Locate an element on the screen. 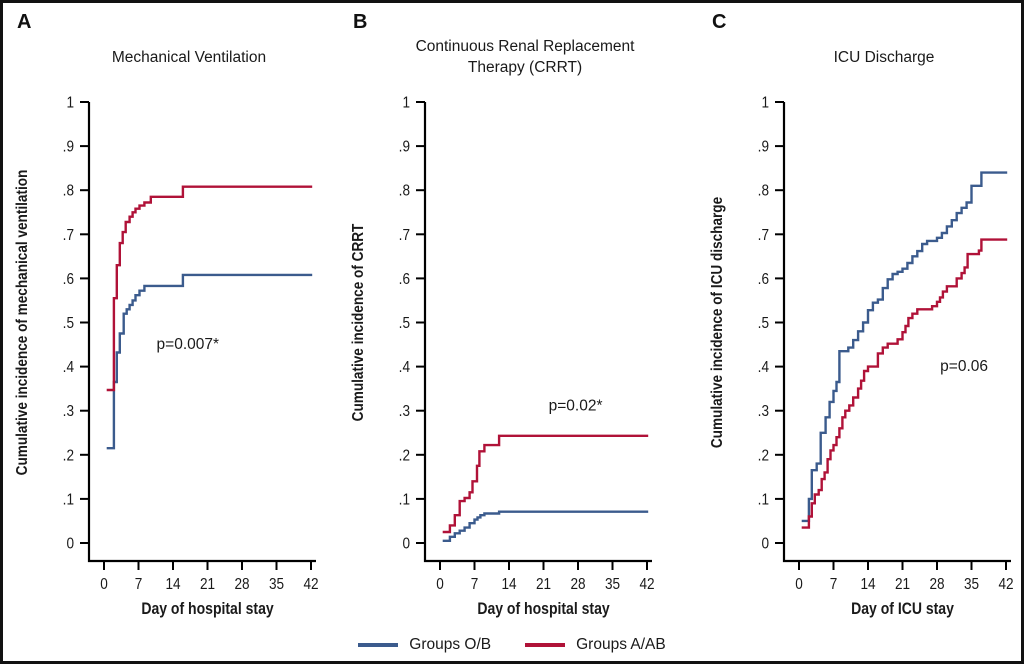 This screenshot has height=664, width=1024. legend-line-swatch-blue is located at coordinates (378, 645).